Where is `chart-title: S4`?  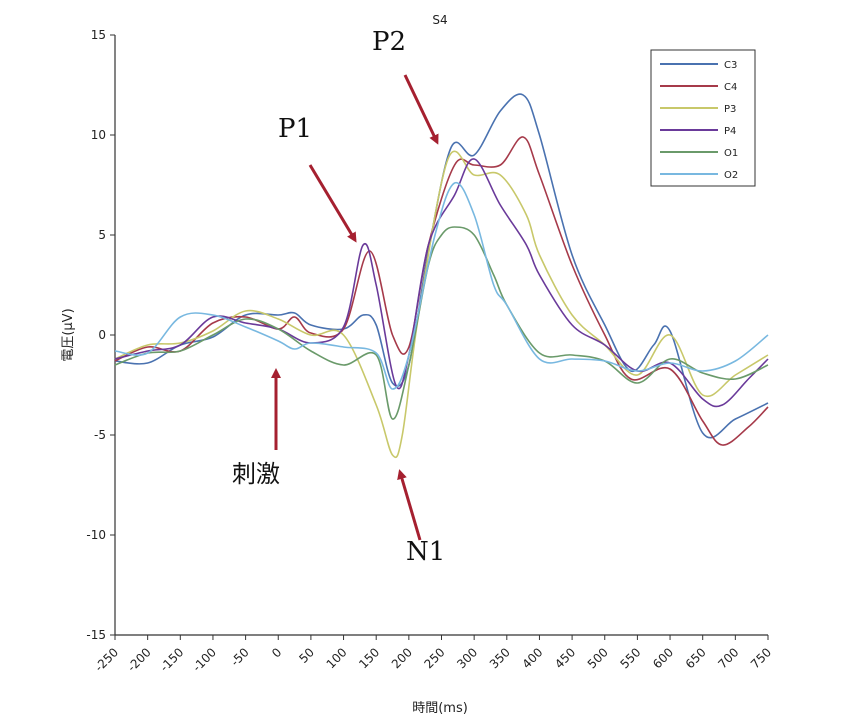
chart-title: S4 is located at coordinates (439, 20).